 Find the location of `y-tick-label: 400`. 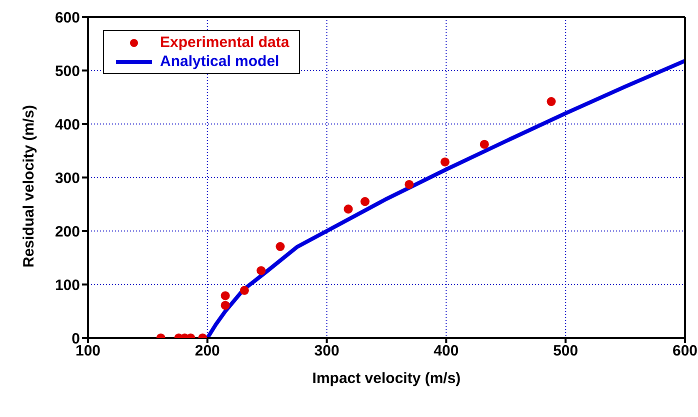

y-tick-label: 400 is located at coordinates (67, 125).